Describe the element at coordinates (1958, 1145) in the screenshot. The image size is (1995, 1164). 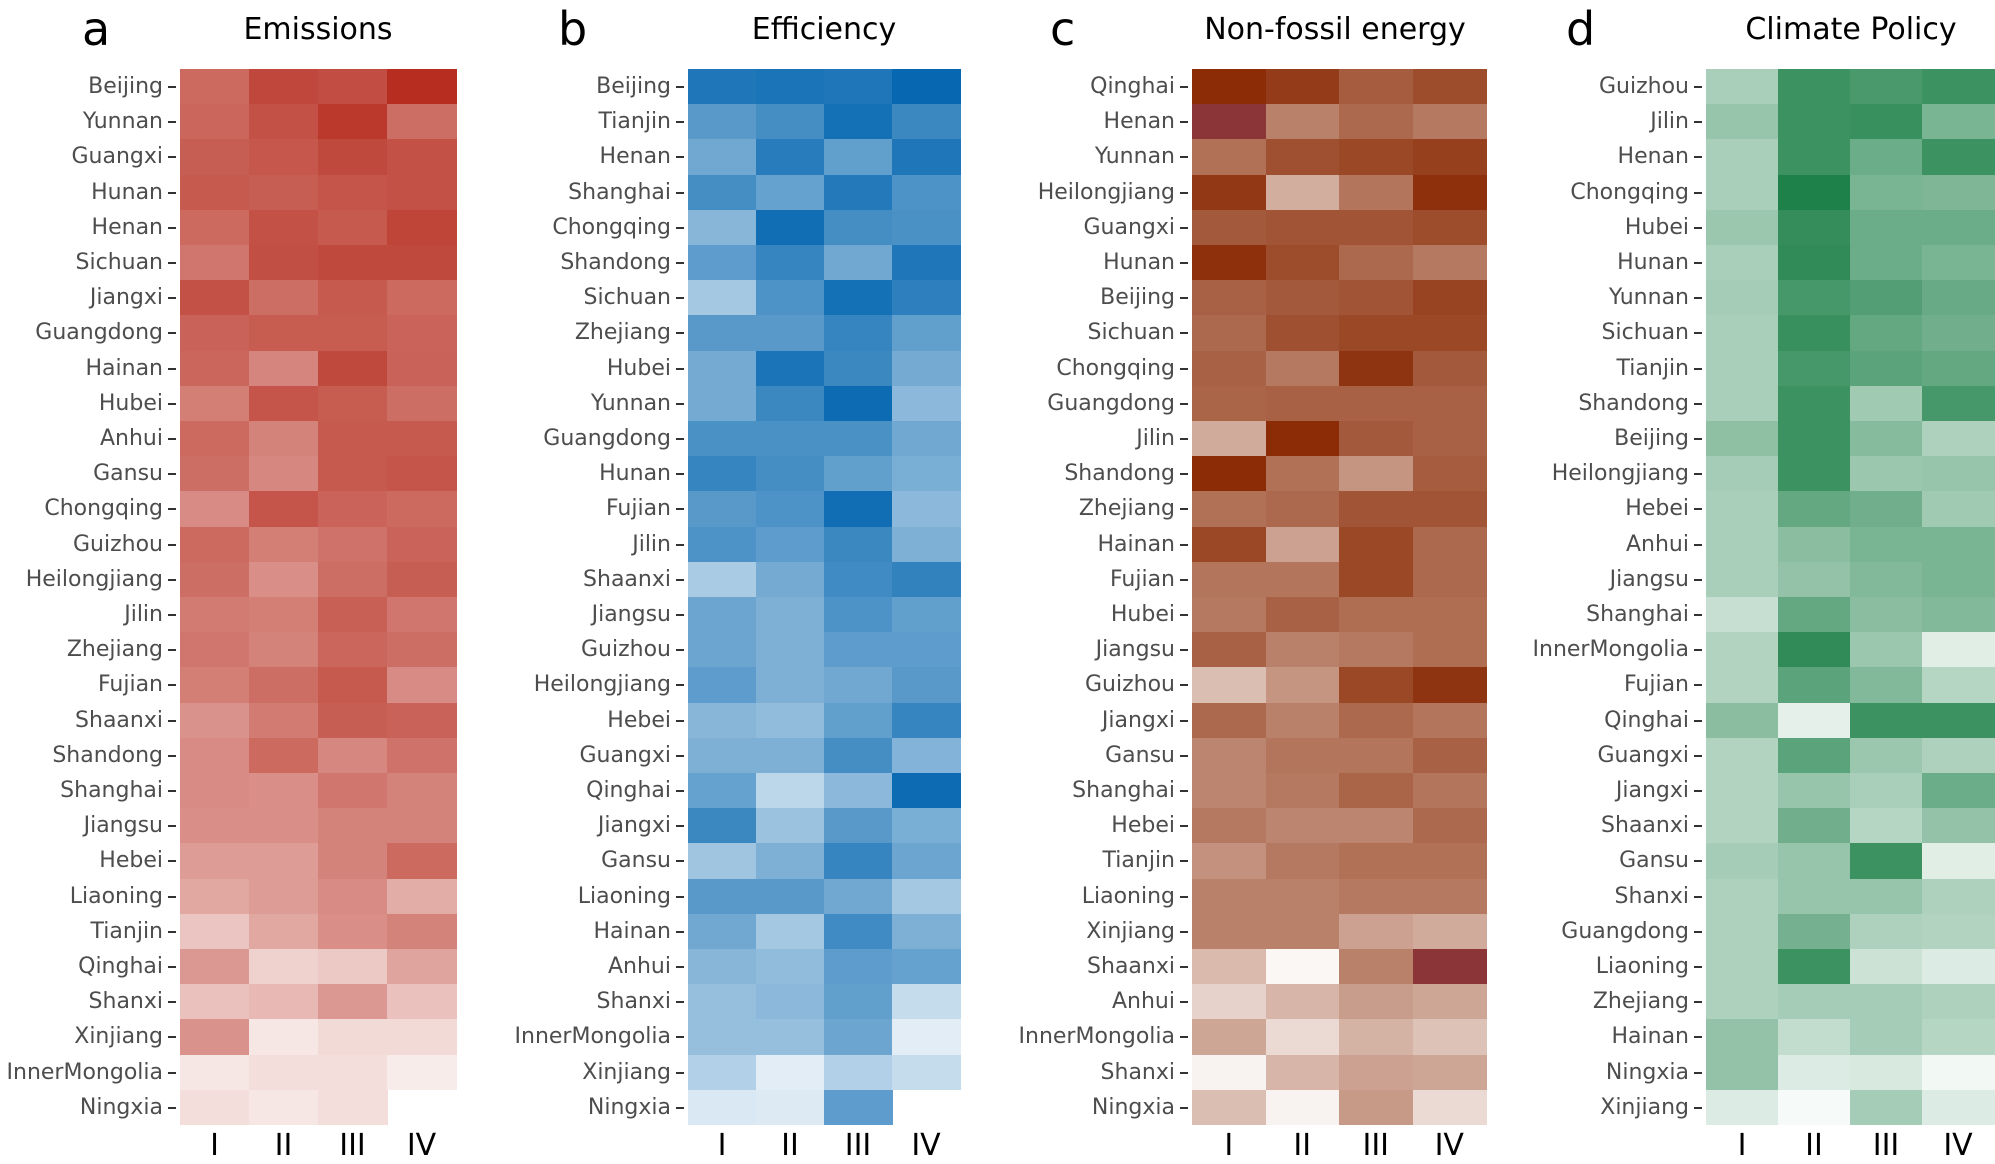
I see `x-tick-label: IV` at that location.